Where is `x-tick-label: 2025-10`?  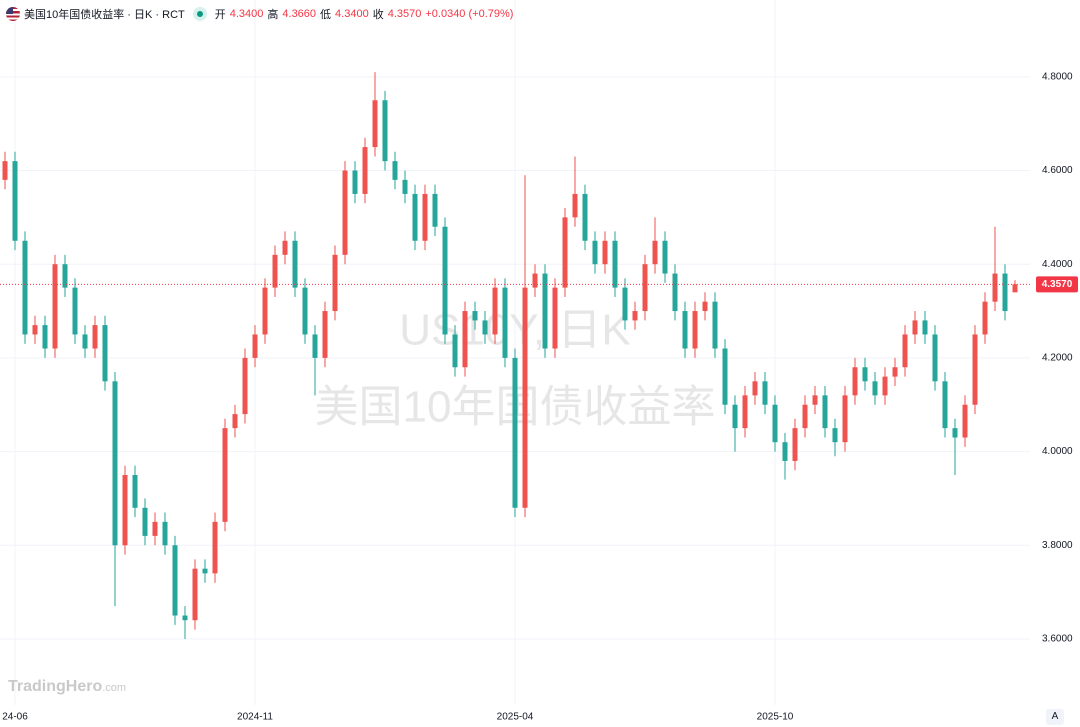 x-tick-label: 2025-10 is located at coordinates (775, 717).